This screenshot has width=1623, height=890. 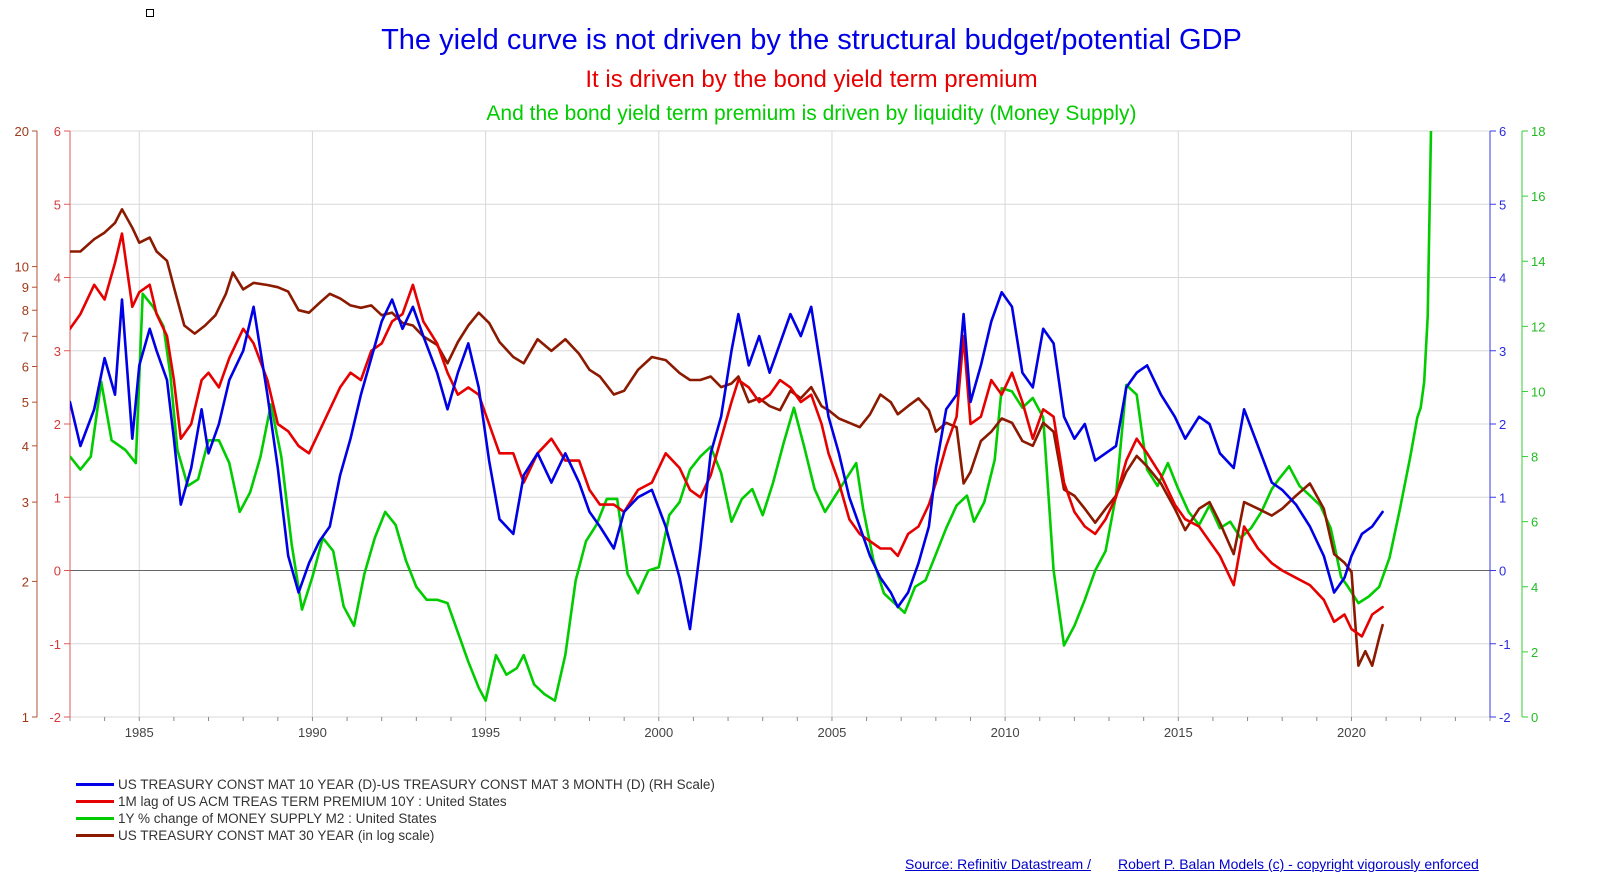 I want to click on corner-square-icon, so click(x=150, y=13).